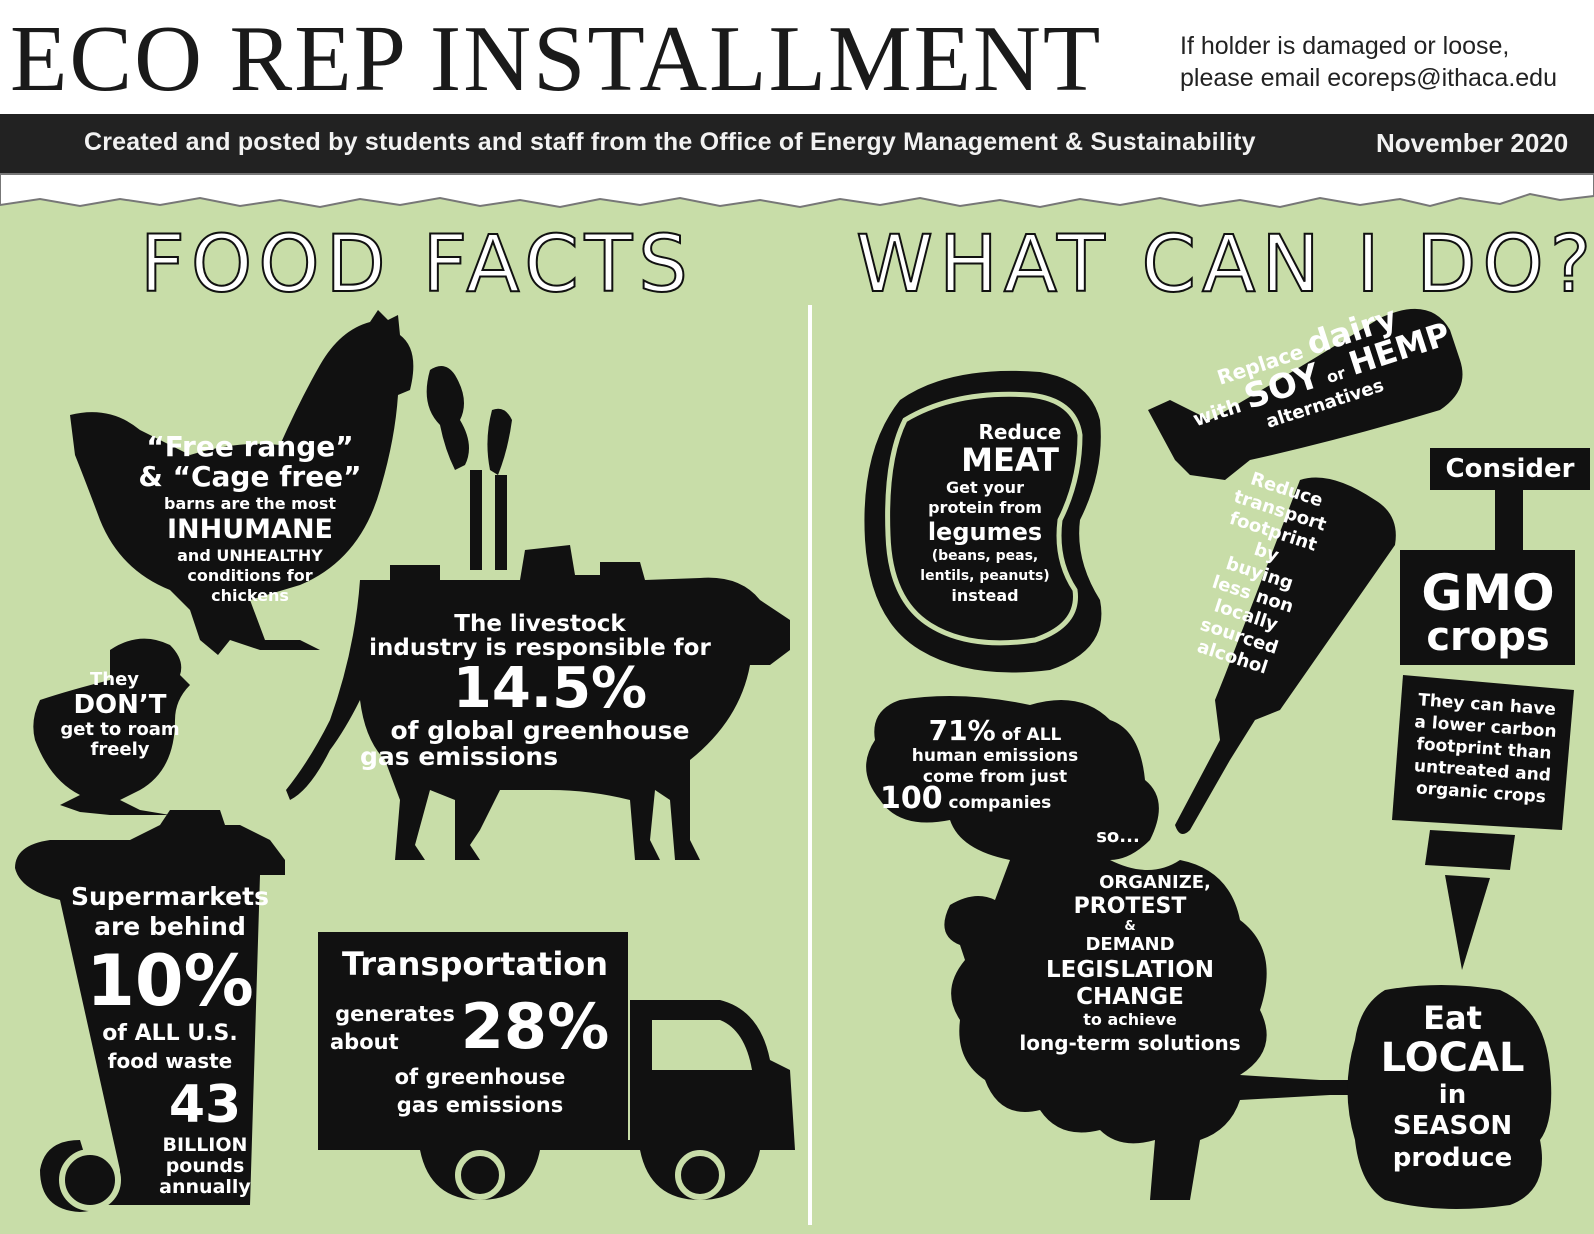  What do you see at coordinates (459, 756) in the screenshot?
I see `cow-line-4: gas emissions` at bounding box center [459, 756].